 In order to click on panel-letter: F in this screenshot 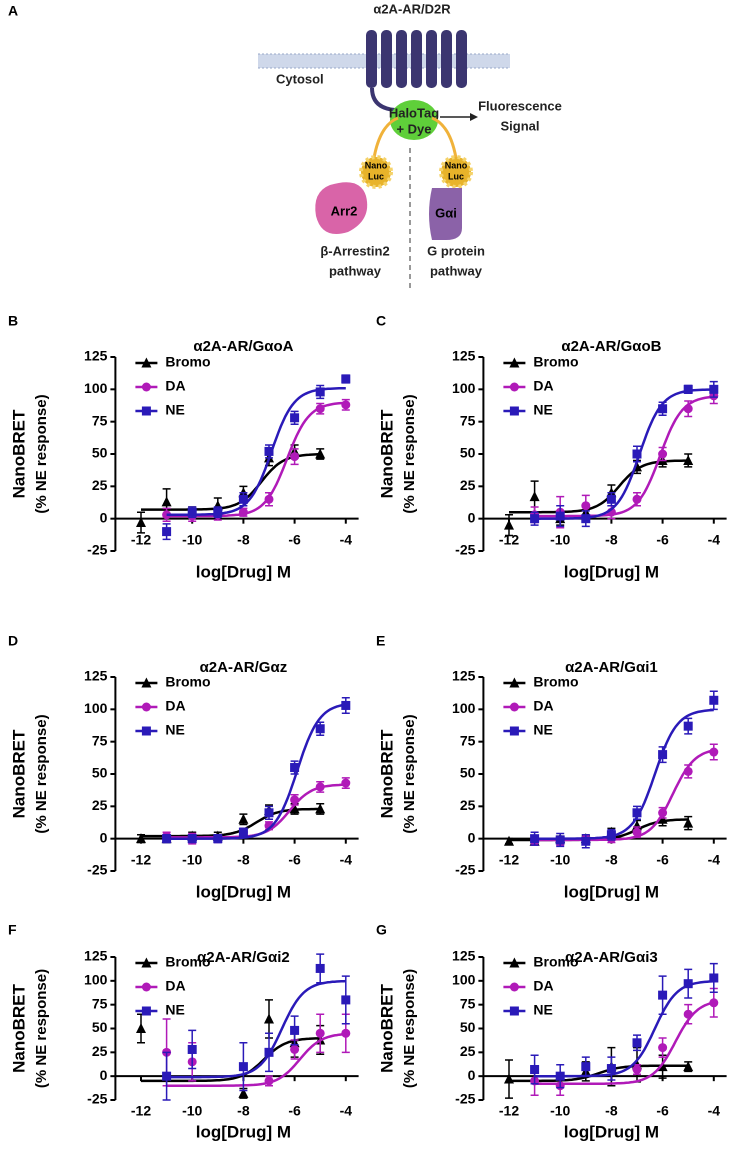, I will do `click(12, 930)`.